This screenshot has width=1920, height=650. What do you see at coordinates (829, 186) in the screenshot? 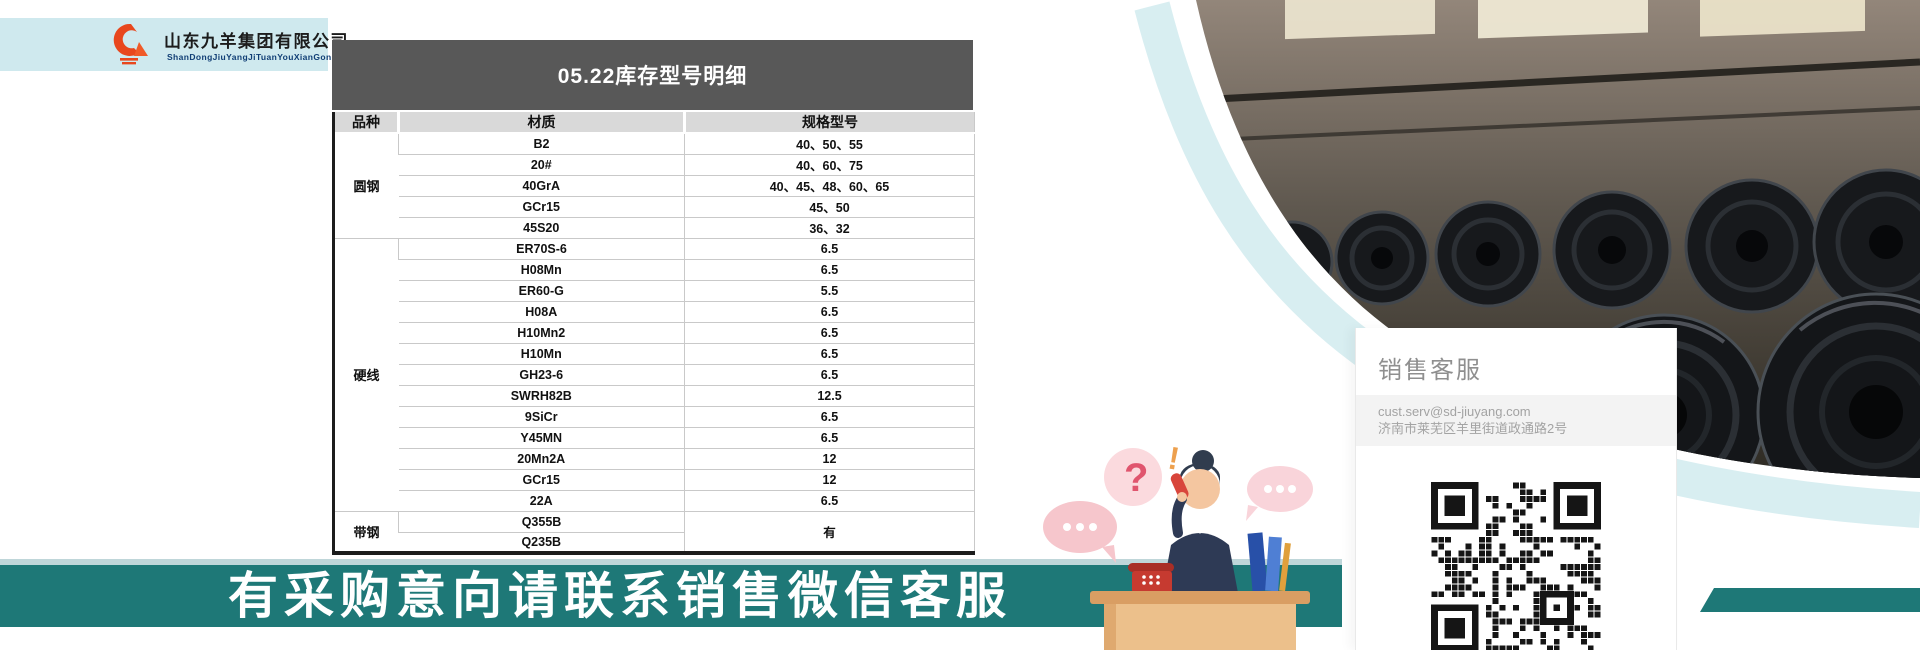
I see `spec-cell: 40、45、48、60、65` at bounding box center [829, 186].